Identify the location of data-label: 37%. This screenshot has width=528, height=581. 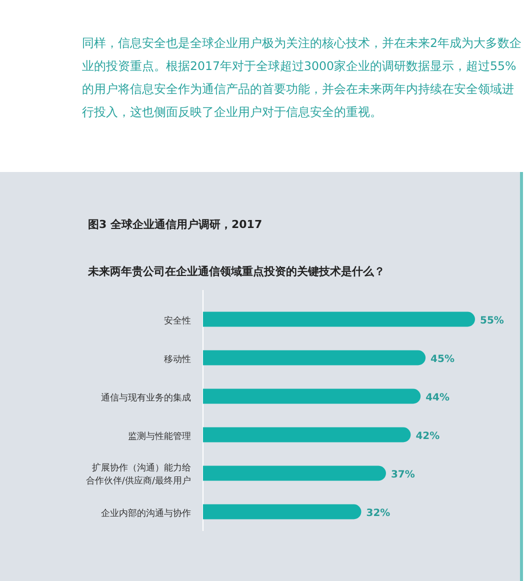
(402, 474).